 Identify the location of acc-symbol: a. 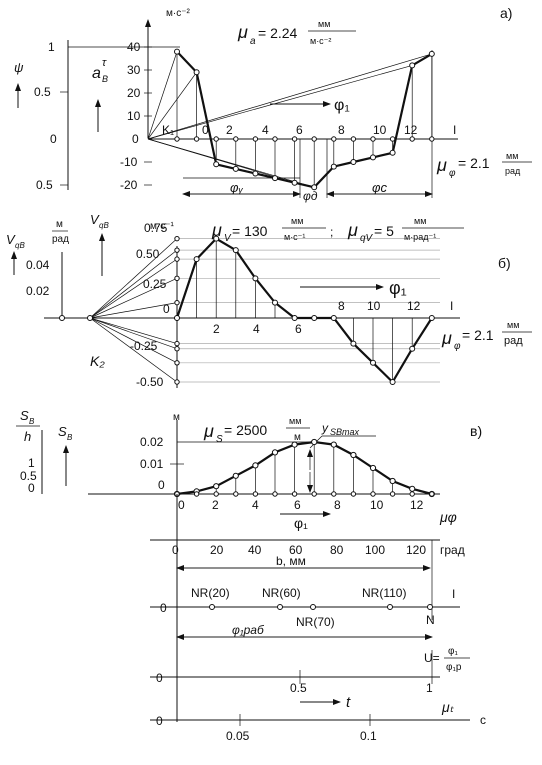
(96, 73).